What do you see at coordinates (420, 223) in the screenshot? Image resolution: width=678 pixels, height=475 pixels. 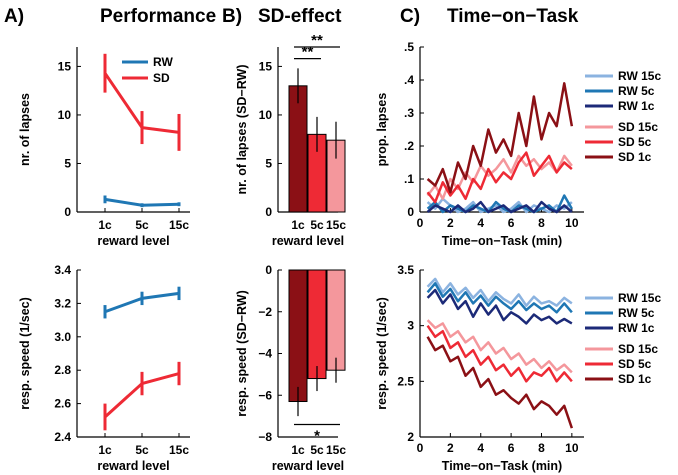 I see `C-top-xtick-label: 0` at bounding box center [420, 223].